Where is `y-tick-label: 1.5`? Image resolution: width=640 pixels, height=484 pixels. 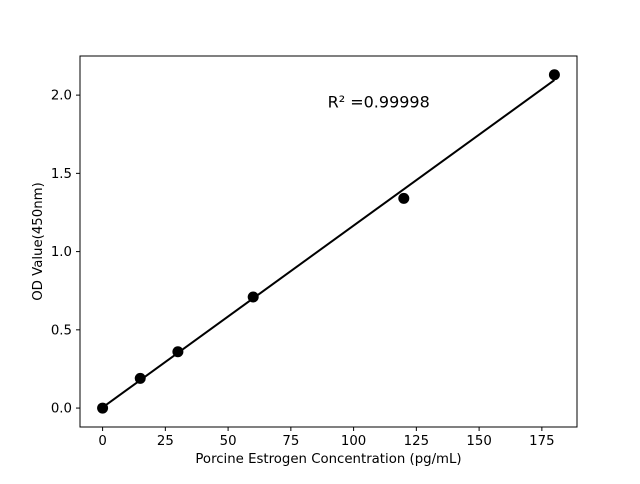 y-tick-label: 1.5 is located at coordinates (61, 174).